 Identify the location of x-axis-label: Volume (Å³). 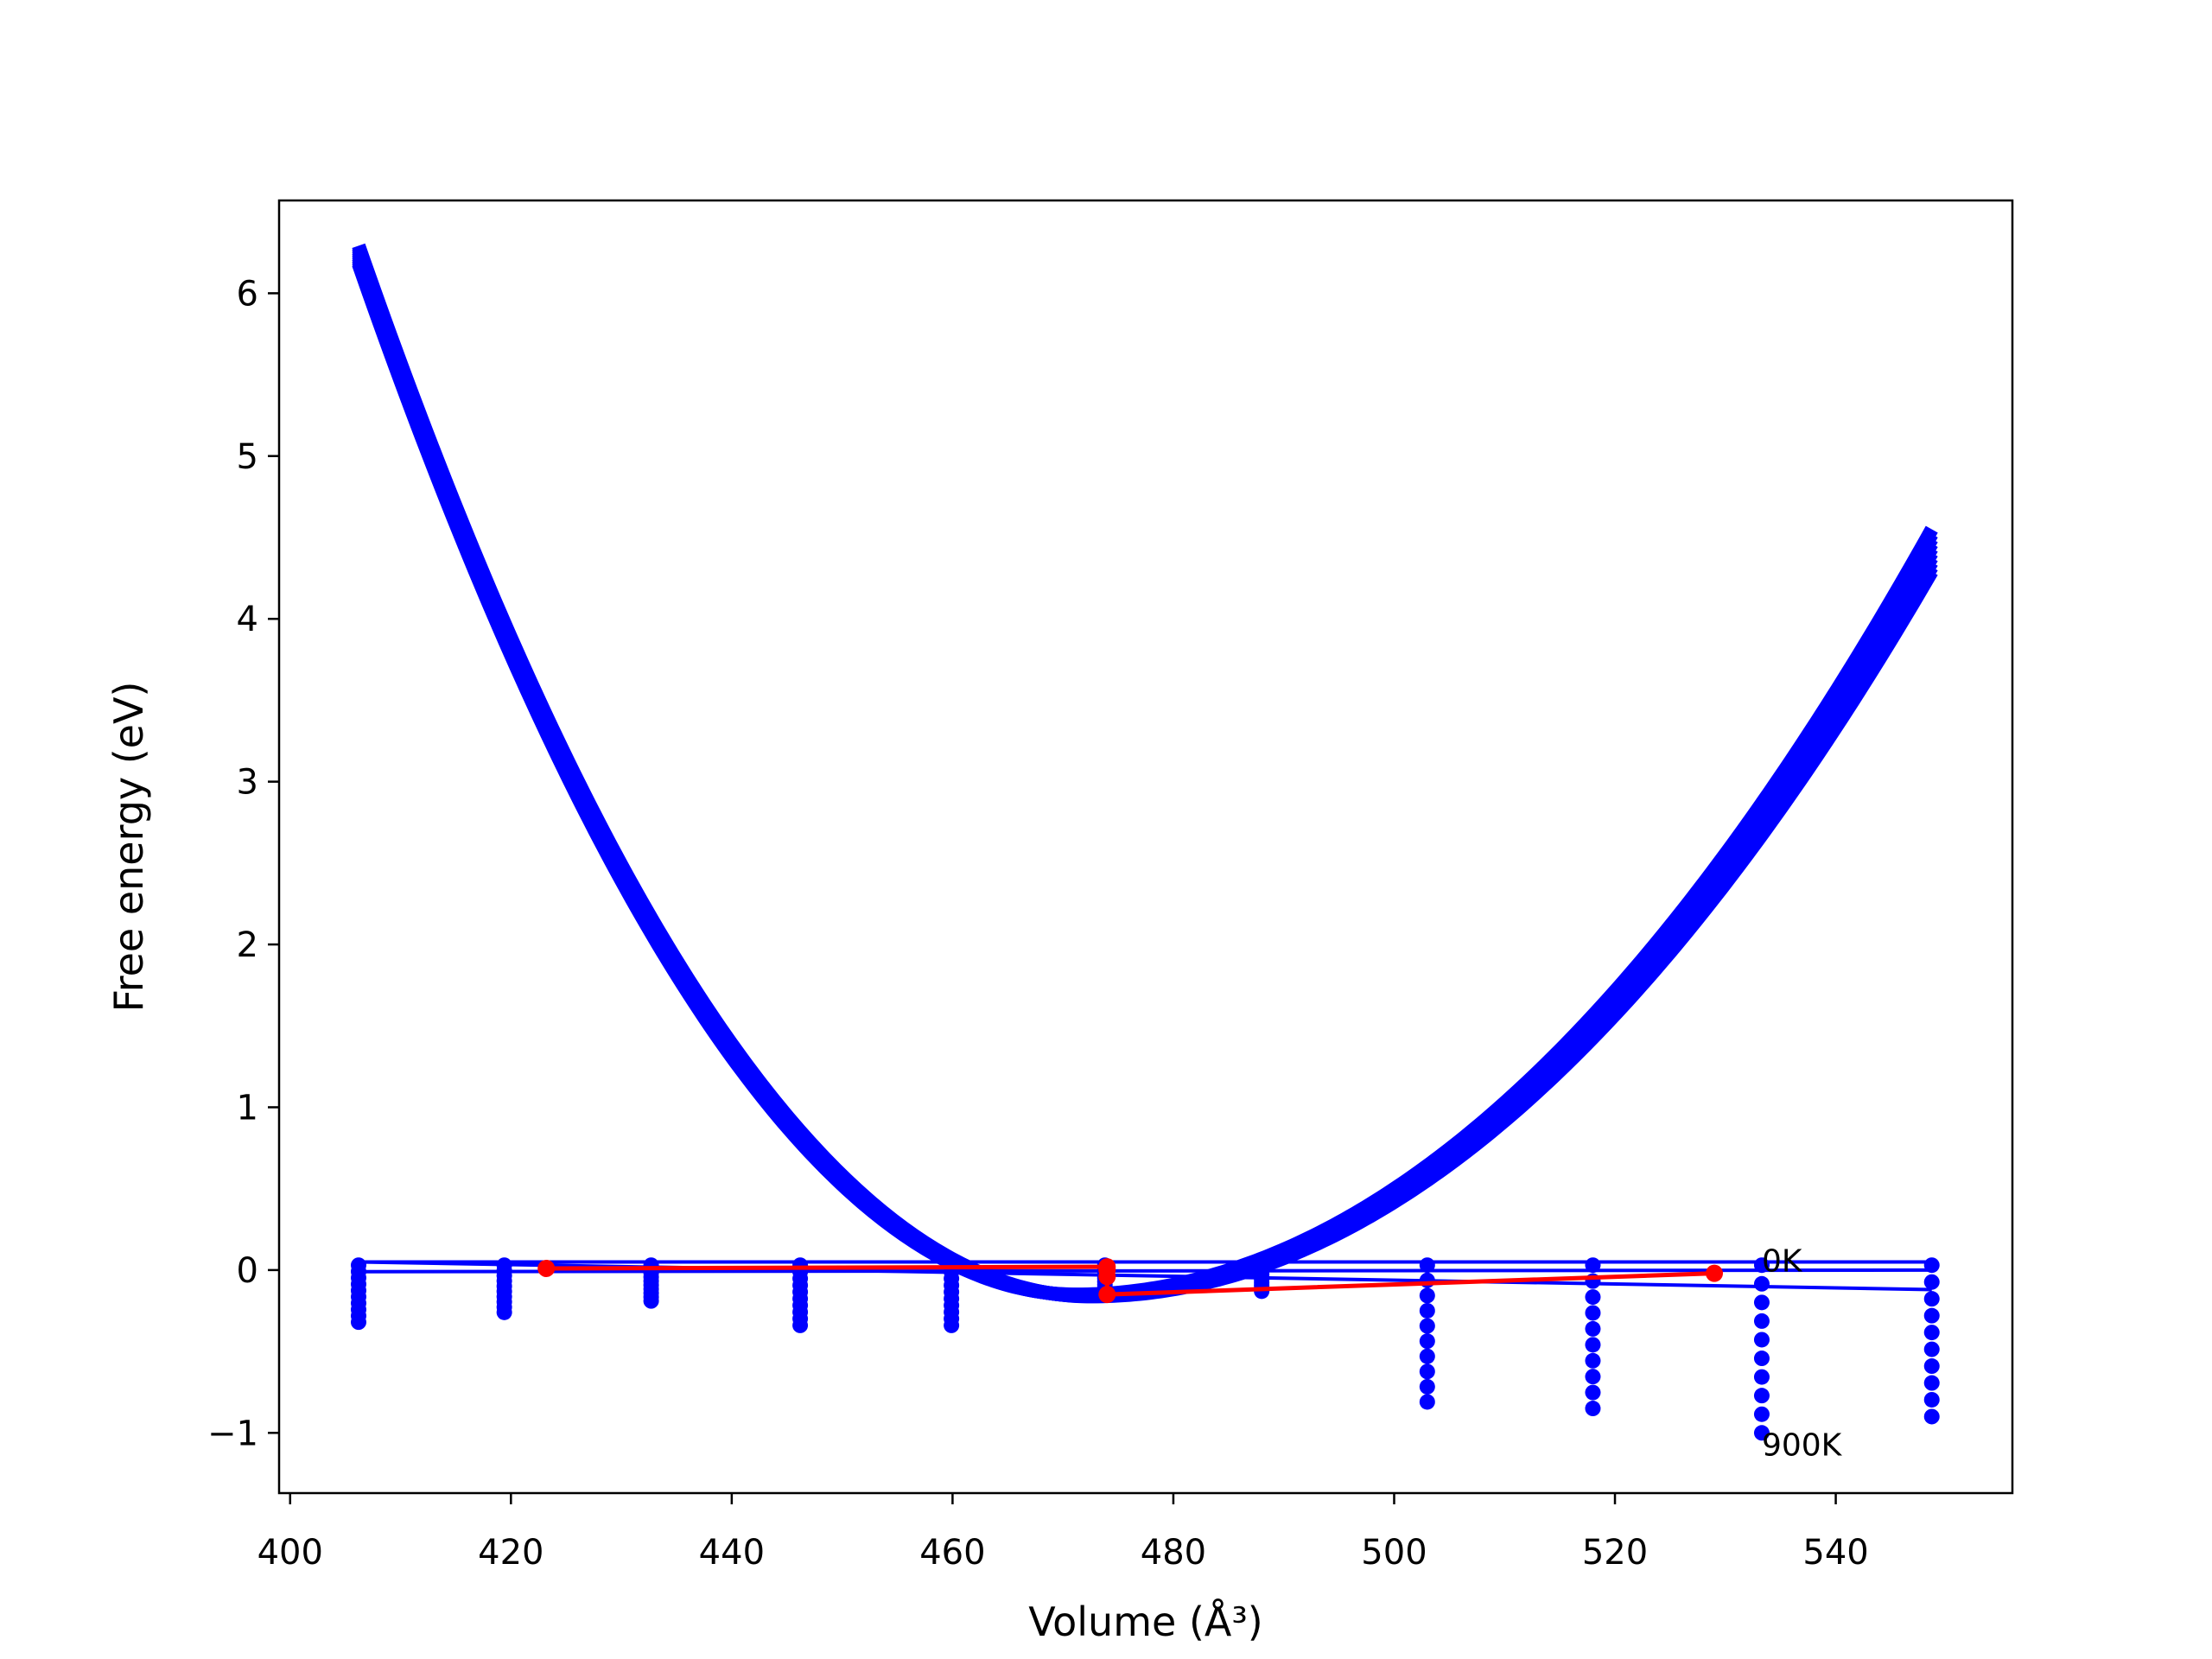
(1145, 1622).